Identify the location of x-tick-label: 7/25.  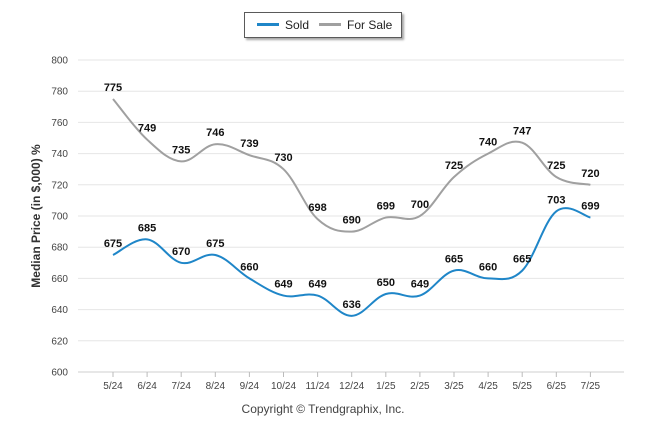
(591, 386).